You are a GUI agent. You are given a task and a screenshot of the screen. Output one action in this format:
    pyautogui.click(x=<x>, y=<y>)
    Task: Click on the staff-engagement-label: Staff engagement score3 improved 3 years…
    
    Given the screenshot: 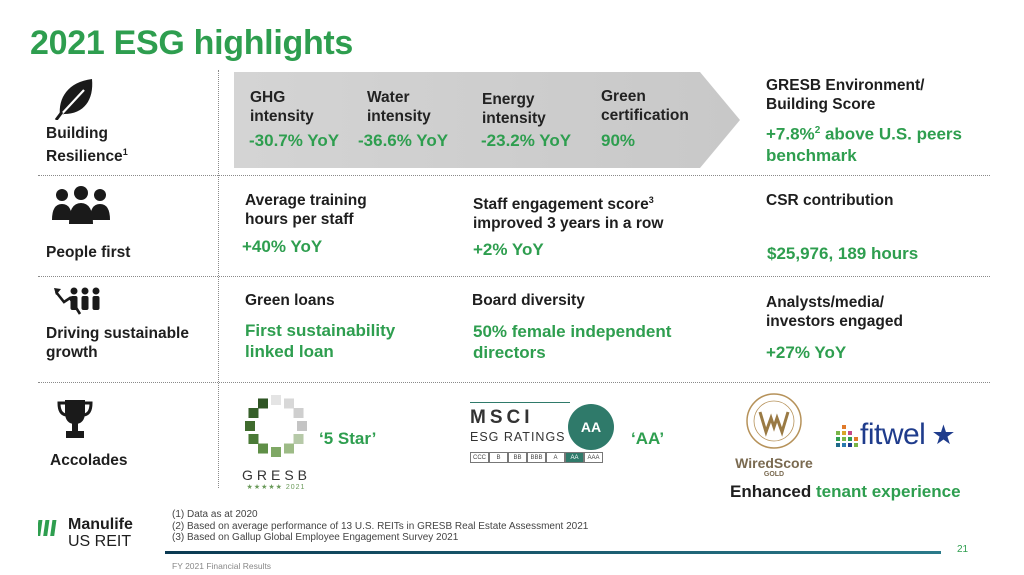 What is the action you would take?
    pyautogui.click(x=568, y=214)
    